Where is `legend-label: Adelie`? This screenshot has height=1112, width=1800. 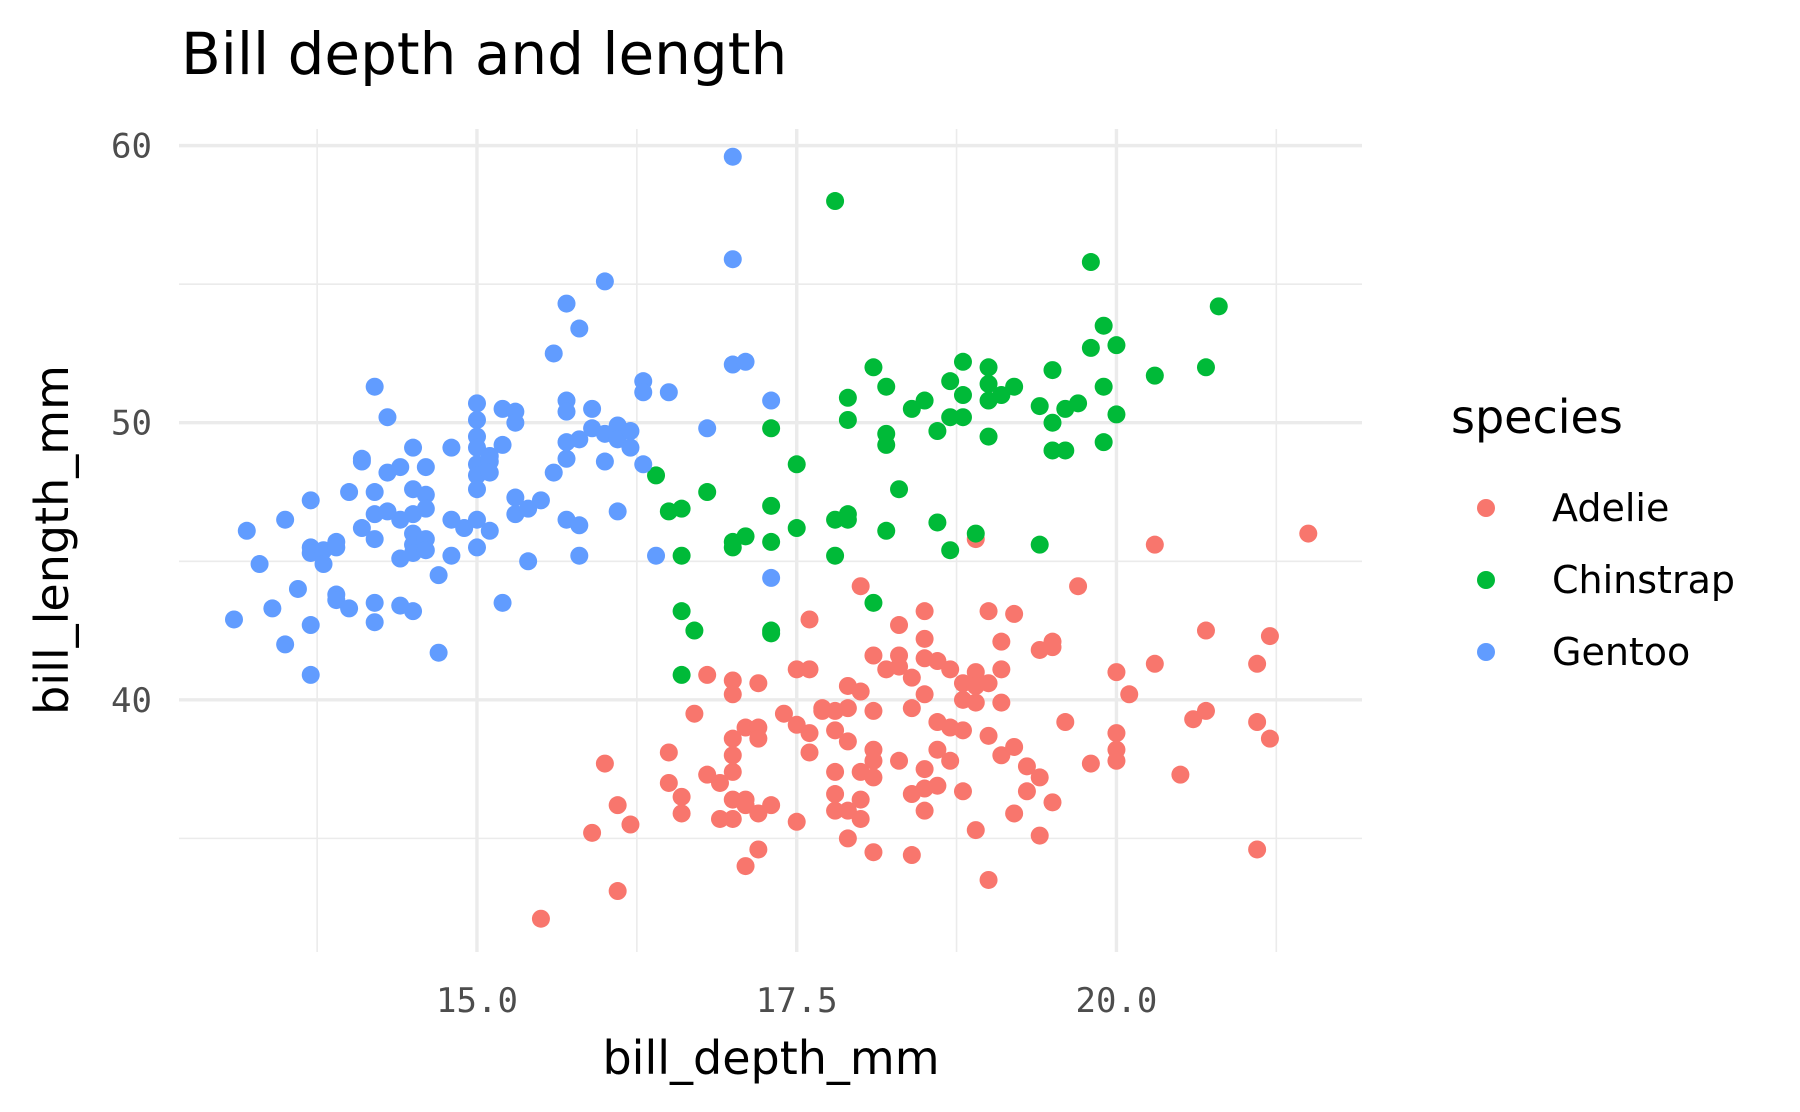
legend-label: Adelie is located at coordinates (1610, 508).